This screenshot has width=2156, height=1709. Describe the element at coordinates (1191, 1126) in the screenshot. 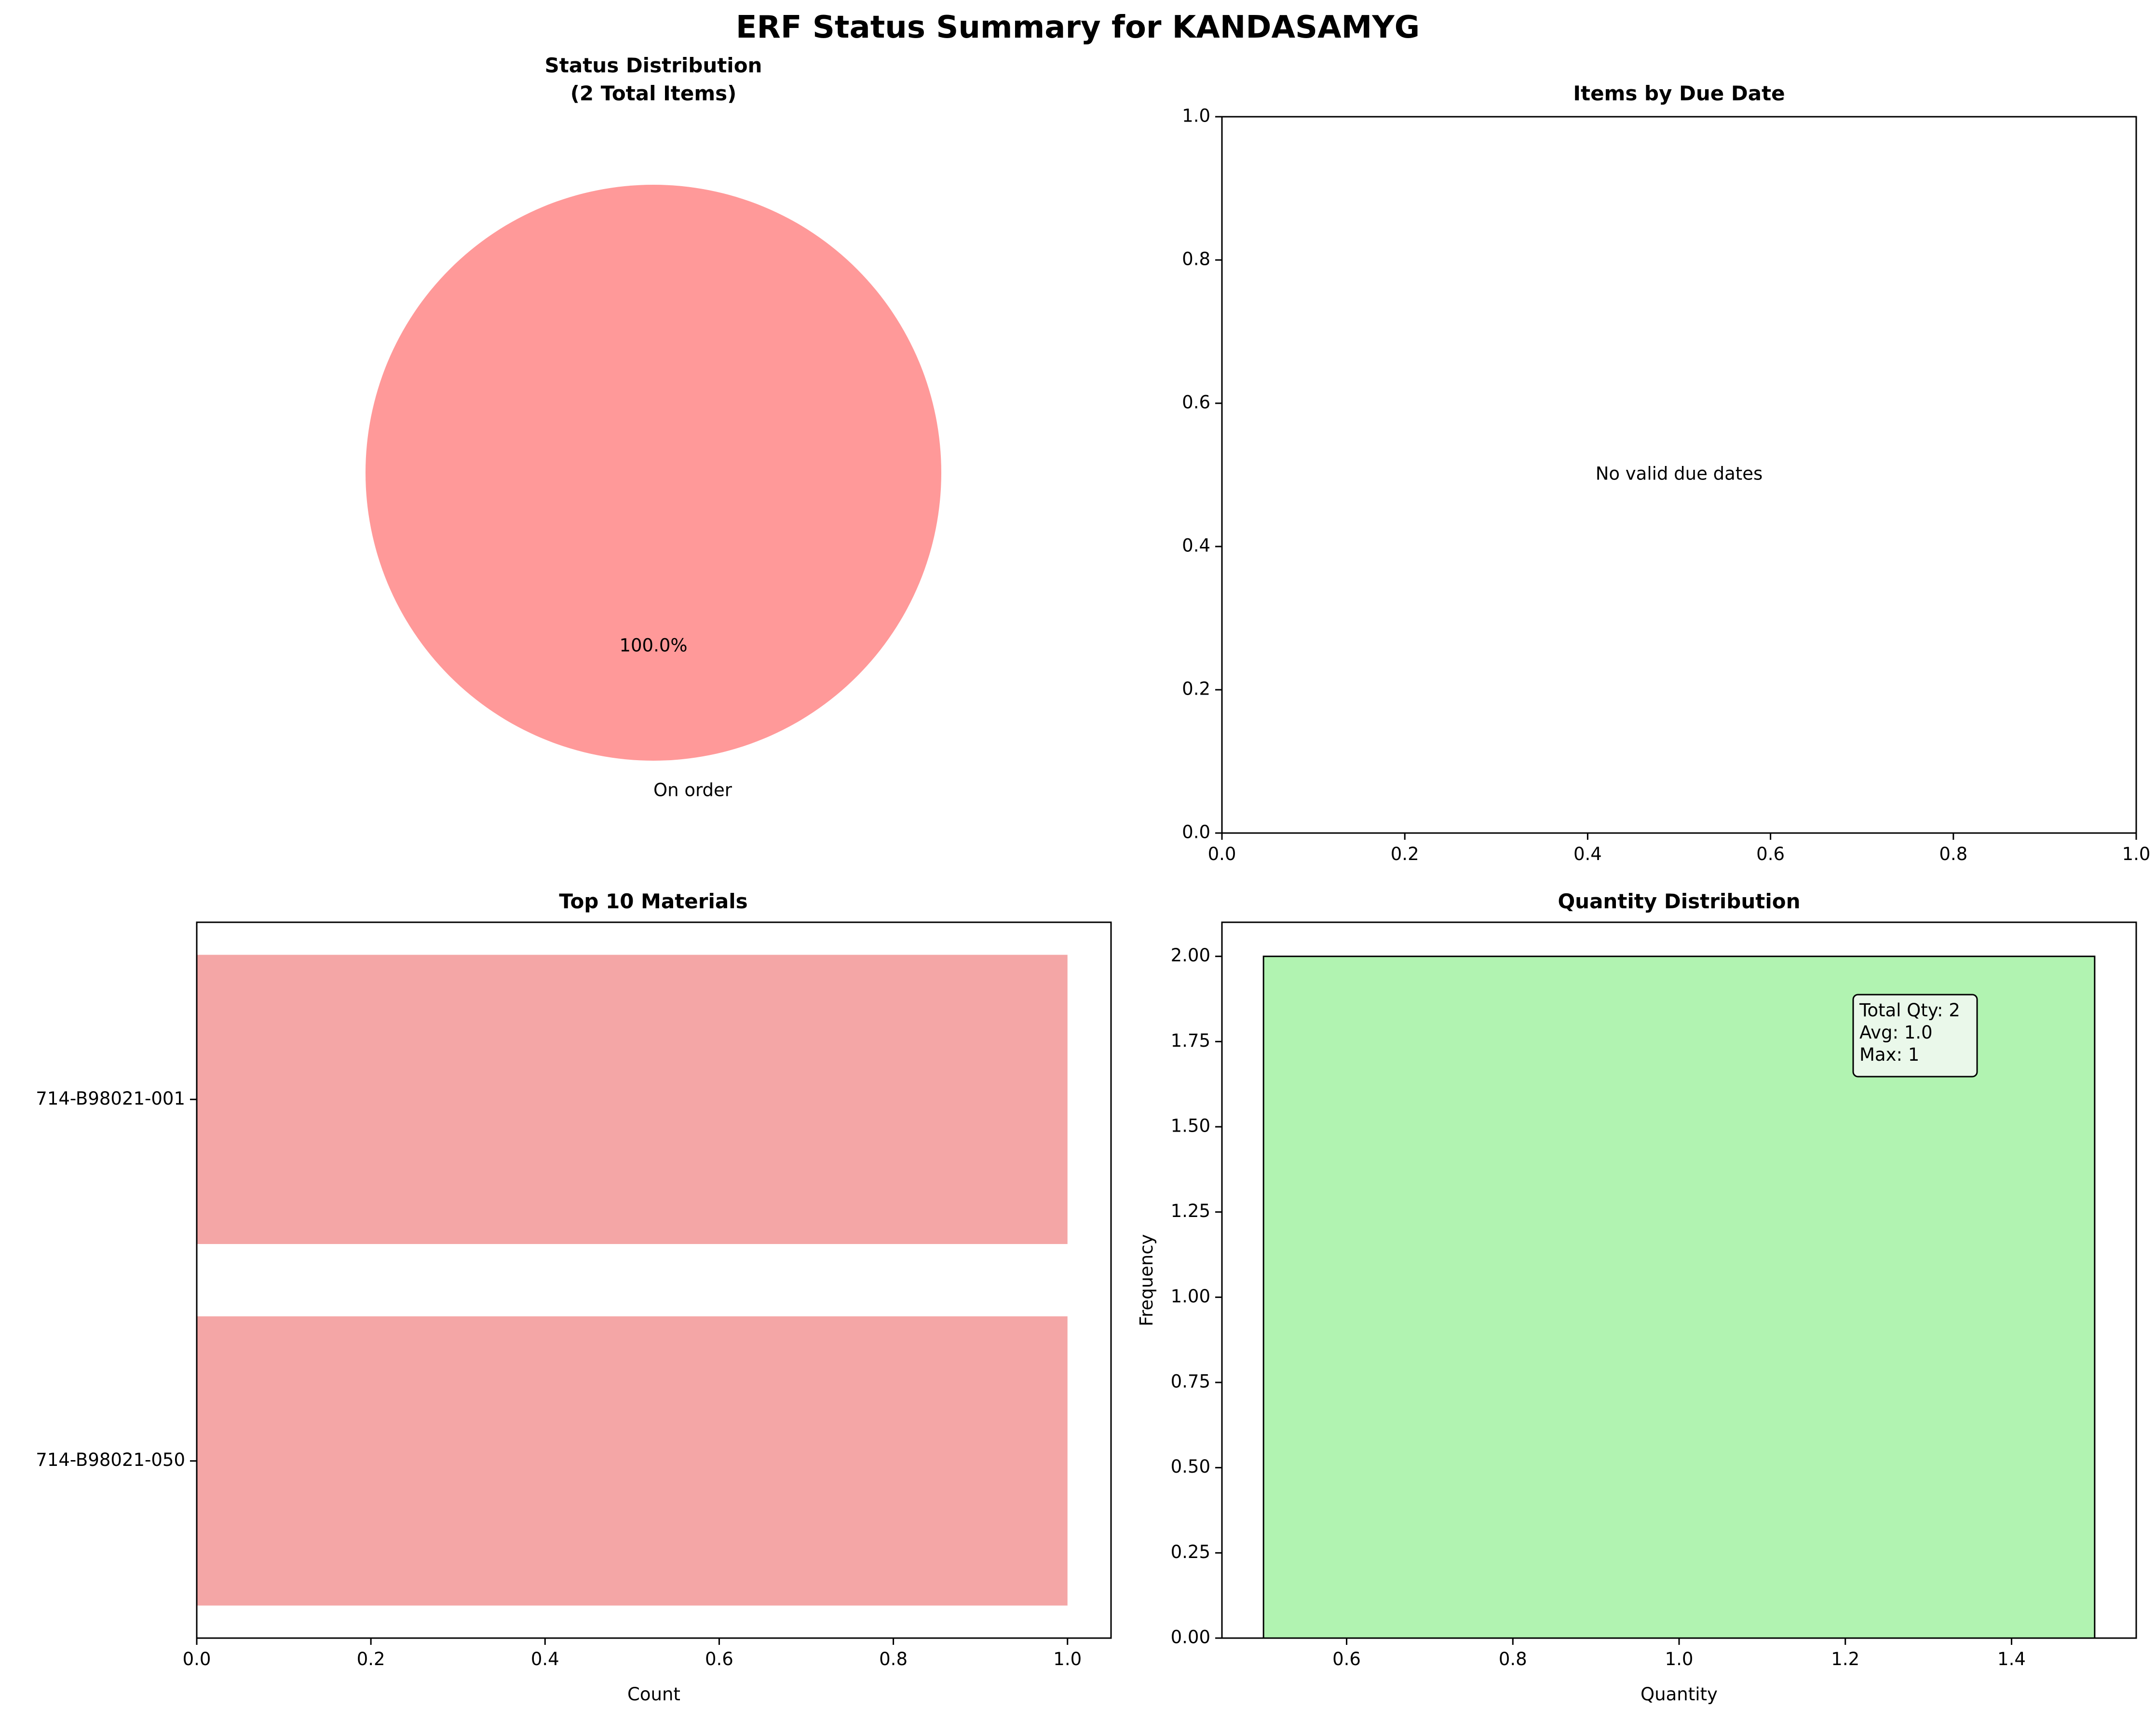

I see `y-tick-label: 1.50` at that location.